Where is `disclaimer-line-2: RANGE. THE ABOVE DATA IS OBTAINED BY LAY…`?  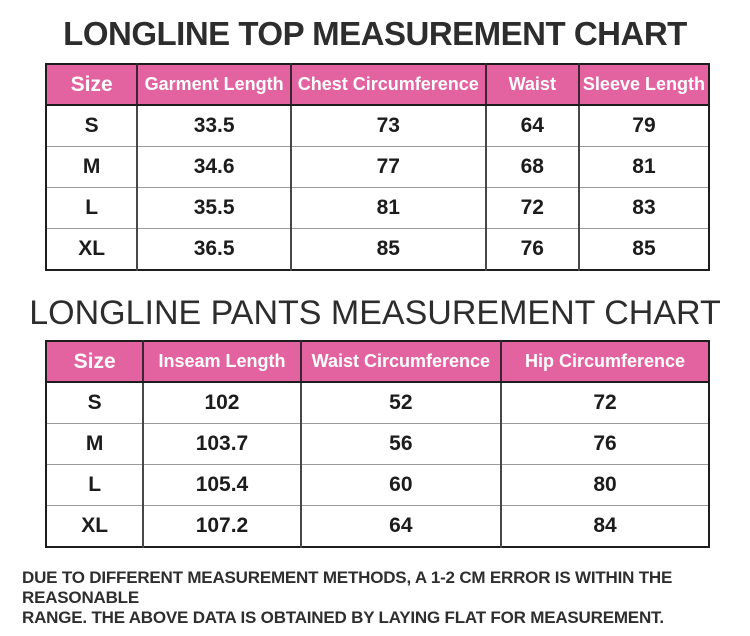 disclaimer-line-2: RANGE. THE ABOVE DATA IS OBTAINED BY LAY… is located at coordinates (343, 617).